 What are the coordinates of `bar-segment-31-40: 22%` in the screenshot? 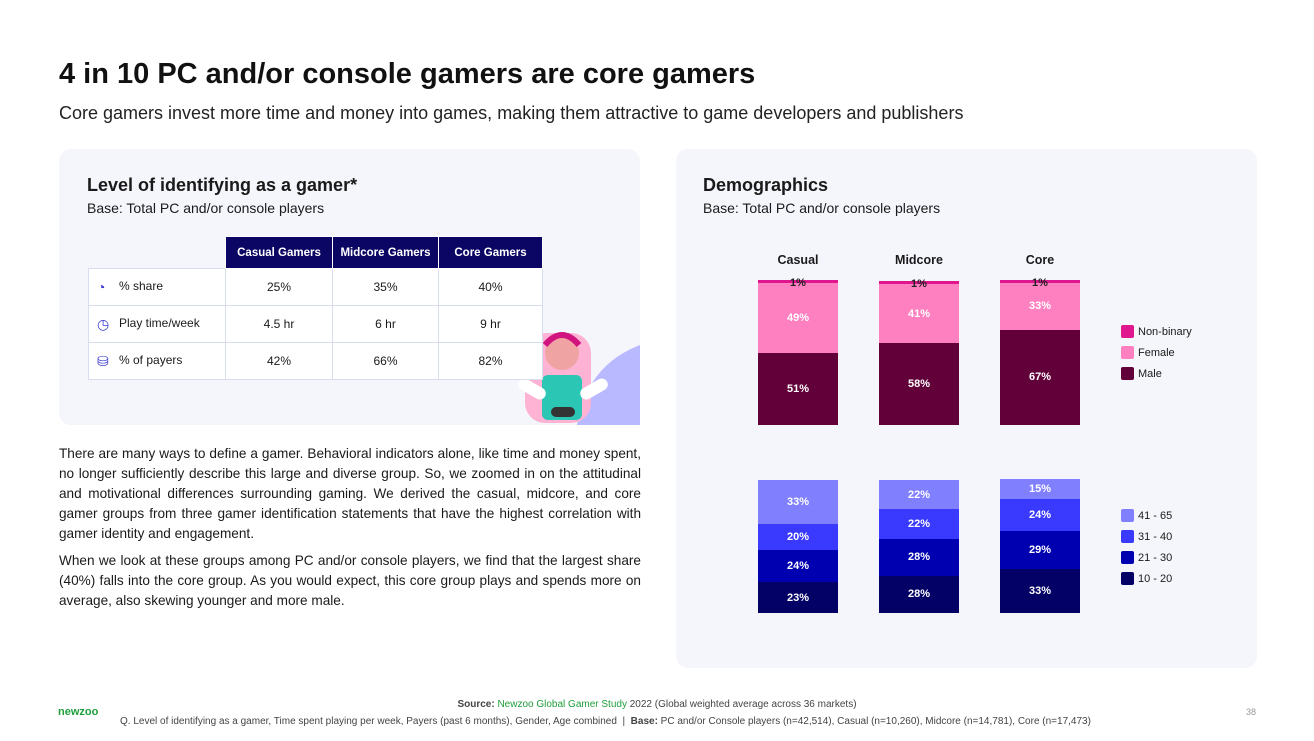 It's located at (919, 524).